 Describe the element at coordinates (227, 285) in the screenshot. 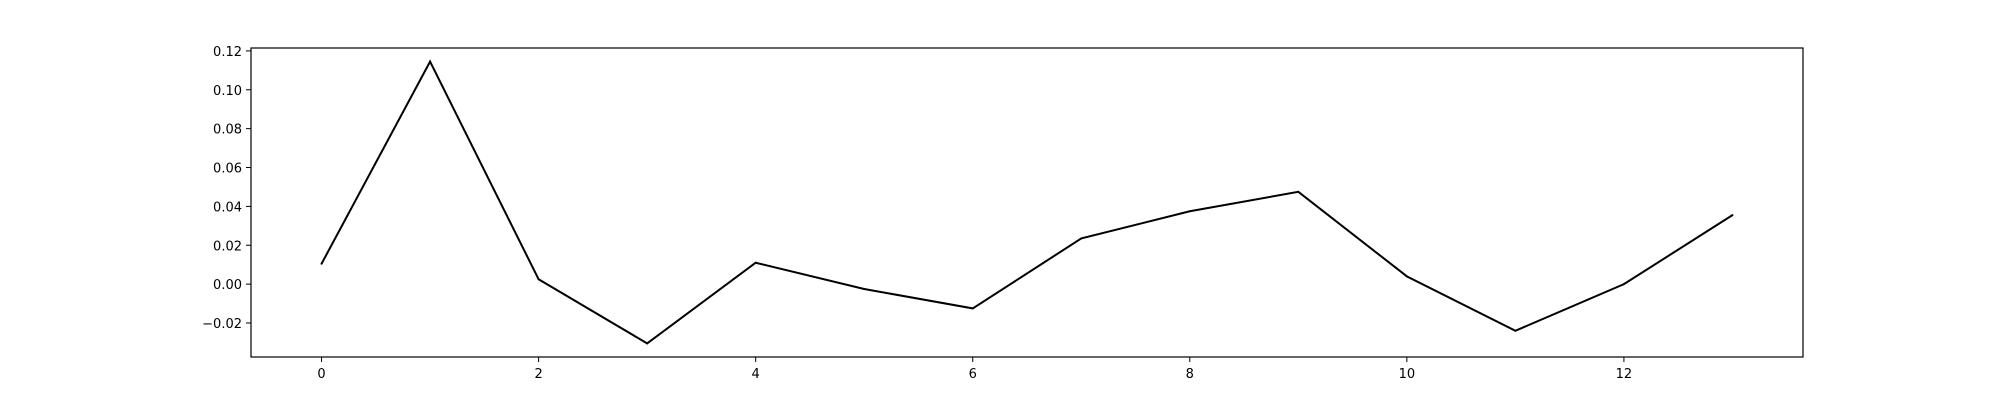

I see `y-tick-label: 0.00` at that location.